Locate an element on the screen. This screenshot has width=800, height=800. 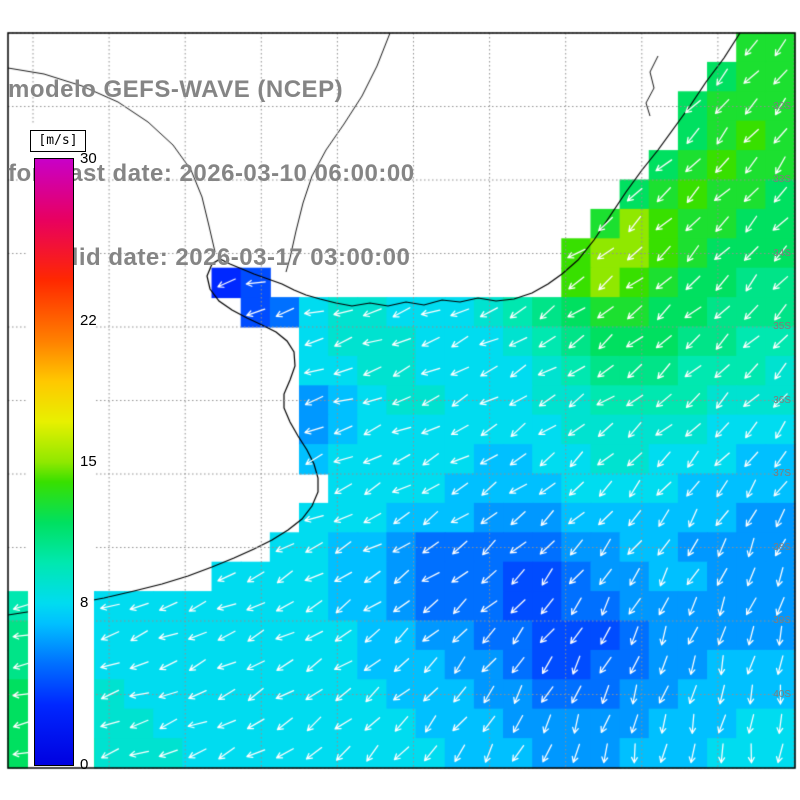
colorbar-tick-22: 22 is located at coordinates (88, 320).